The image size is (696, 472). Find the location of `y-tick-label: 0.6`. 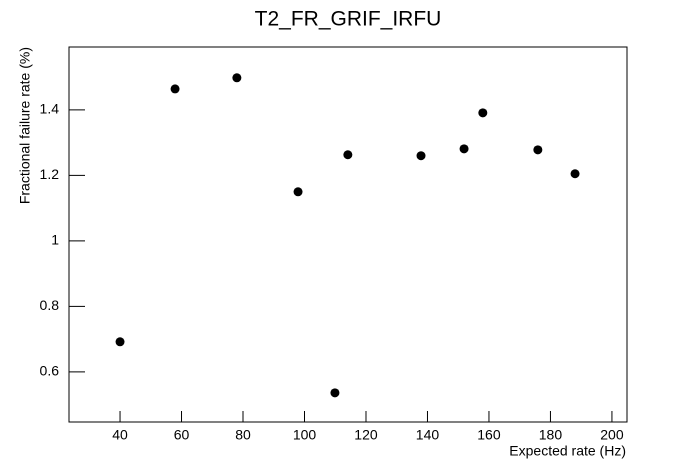

y-tick-label: 0.6 is located at coordinates (50, 371).